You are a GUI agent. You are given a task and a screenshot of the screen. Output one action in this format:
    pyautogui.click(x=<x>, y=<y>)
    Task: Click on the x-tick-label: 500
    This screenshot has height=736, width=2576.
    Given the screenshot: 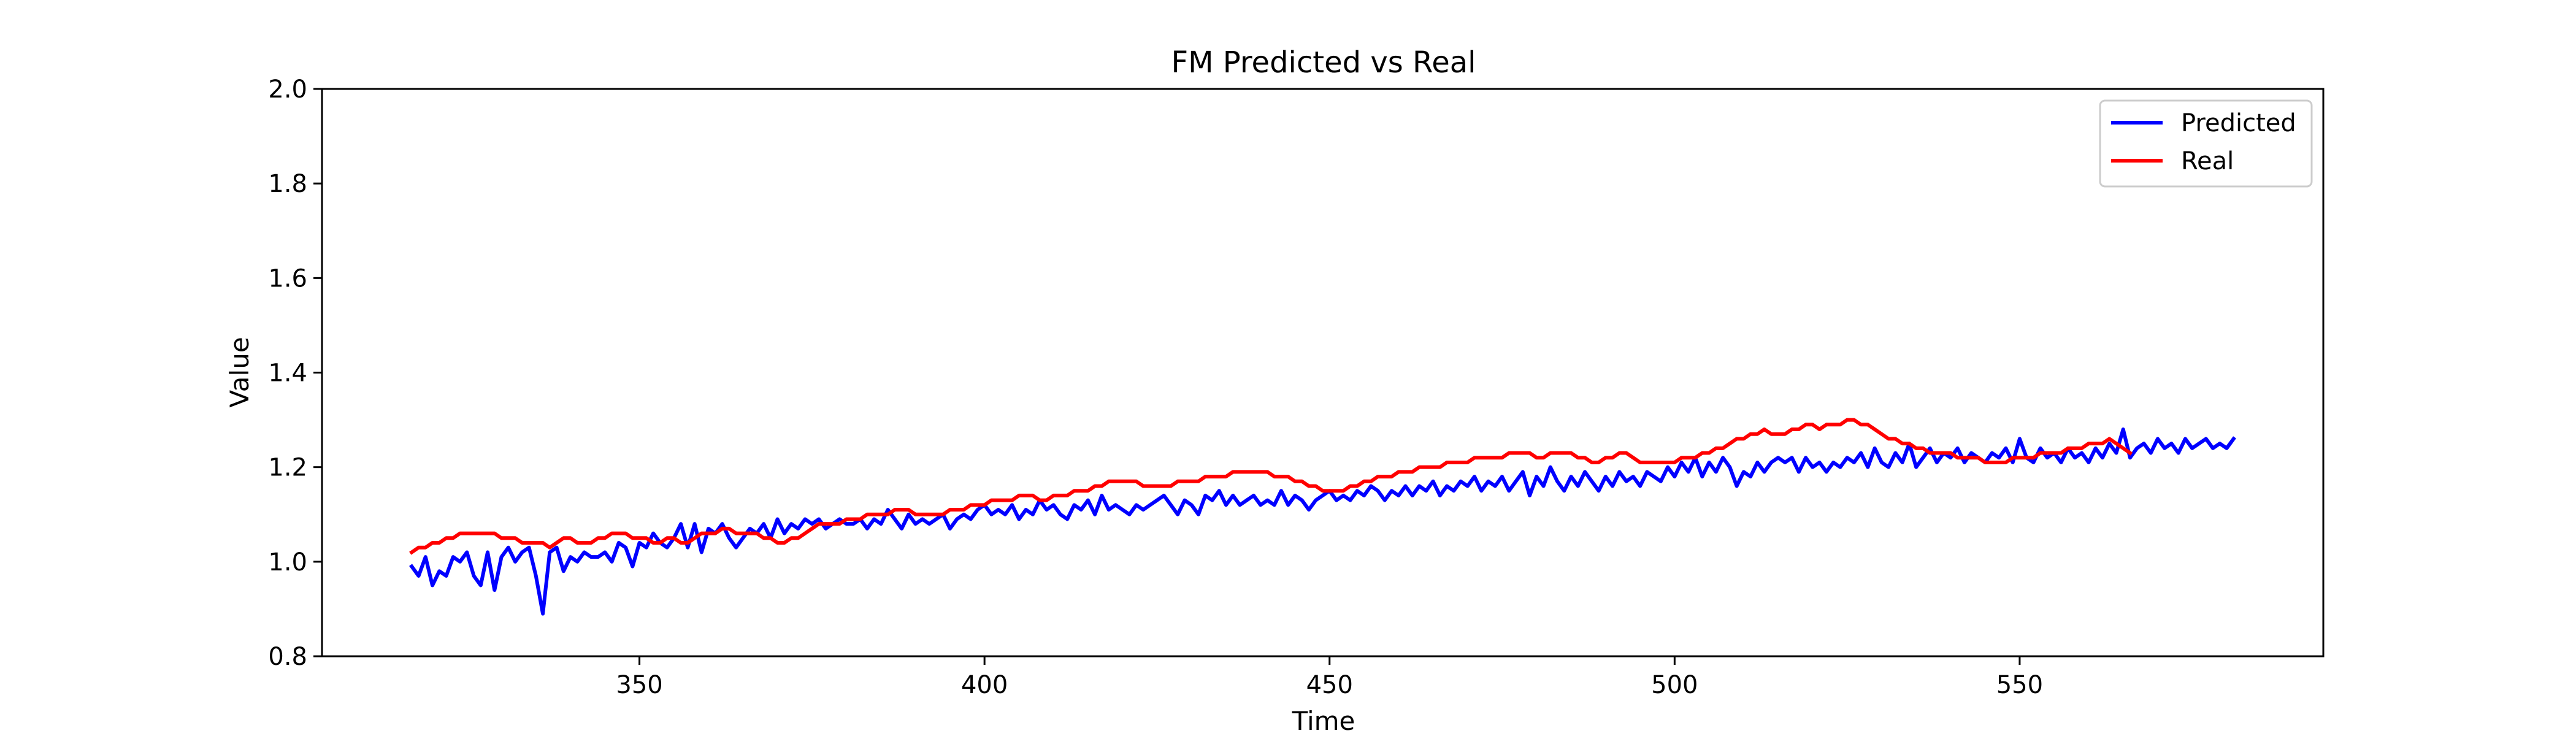 What is the action you would take?
    pyautogui.click(x=1674, y=685)
    